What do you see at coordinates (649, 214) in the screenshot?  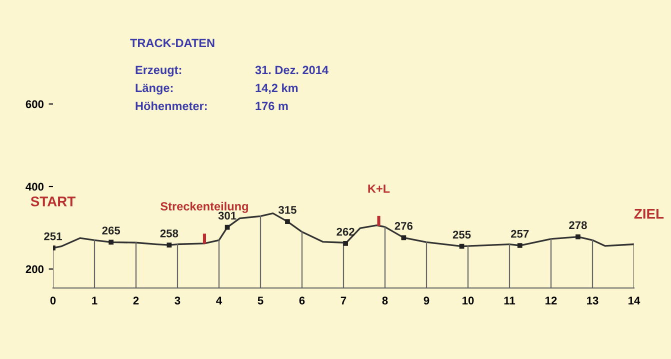 I see `text: ZIEL` at bounding box center [649, 214].